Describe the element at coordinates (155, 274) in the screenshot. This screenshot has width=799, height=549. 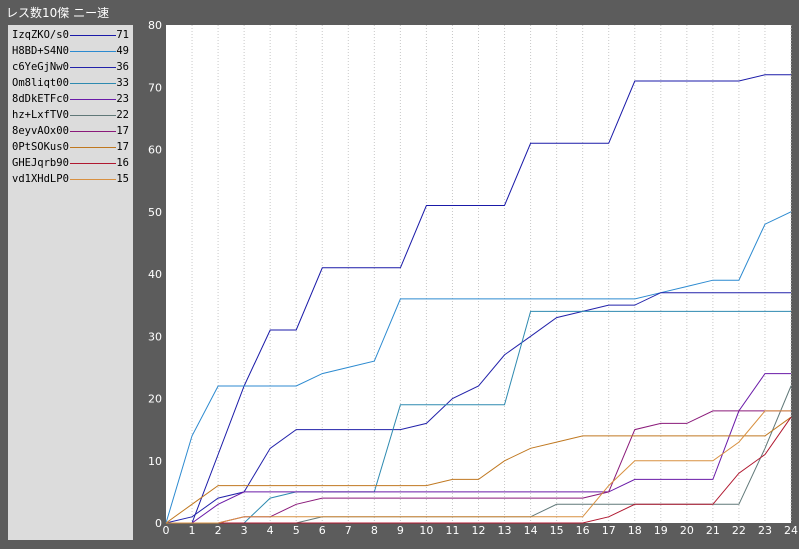
I see `y-tick-label: 40` at that location.